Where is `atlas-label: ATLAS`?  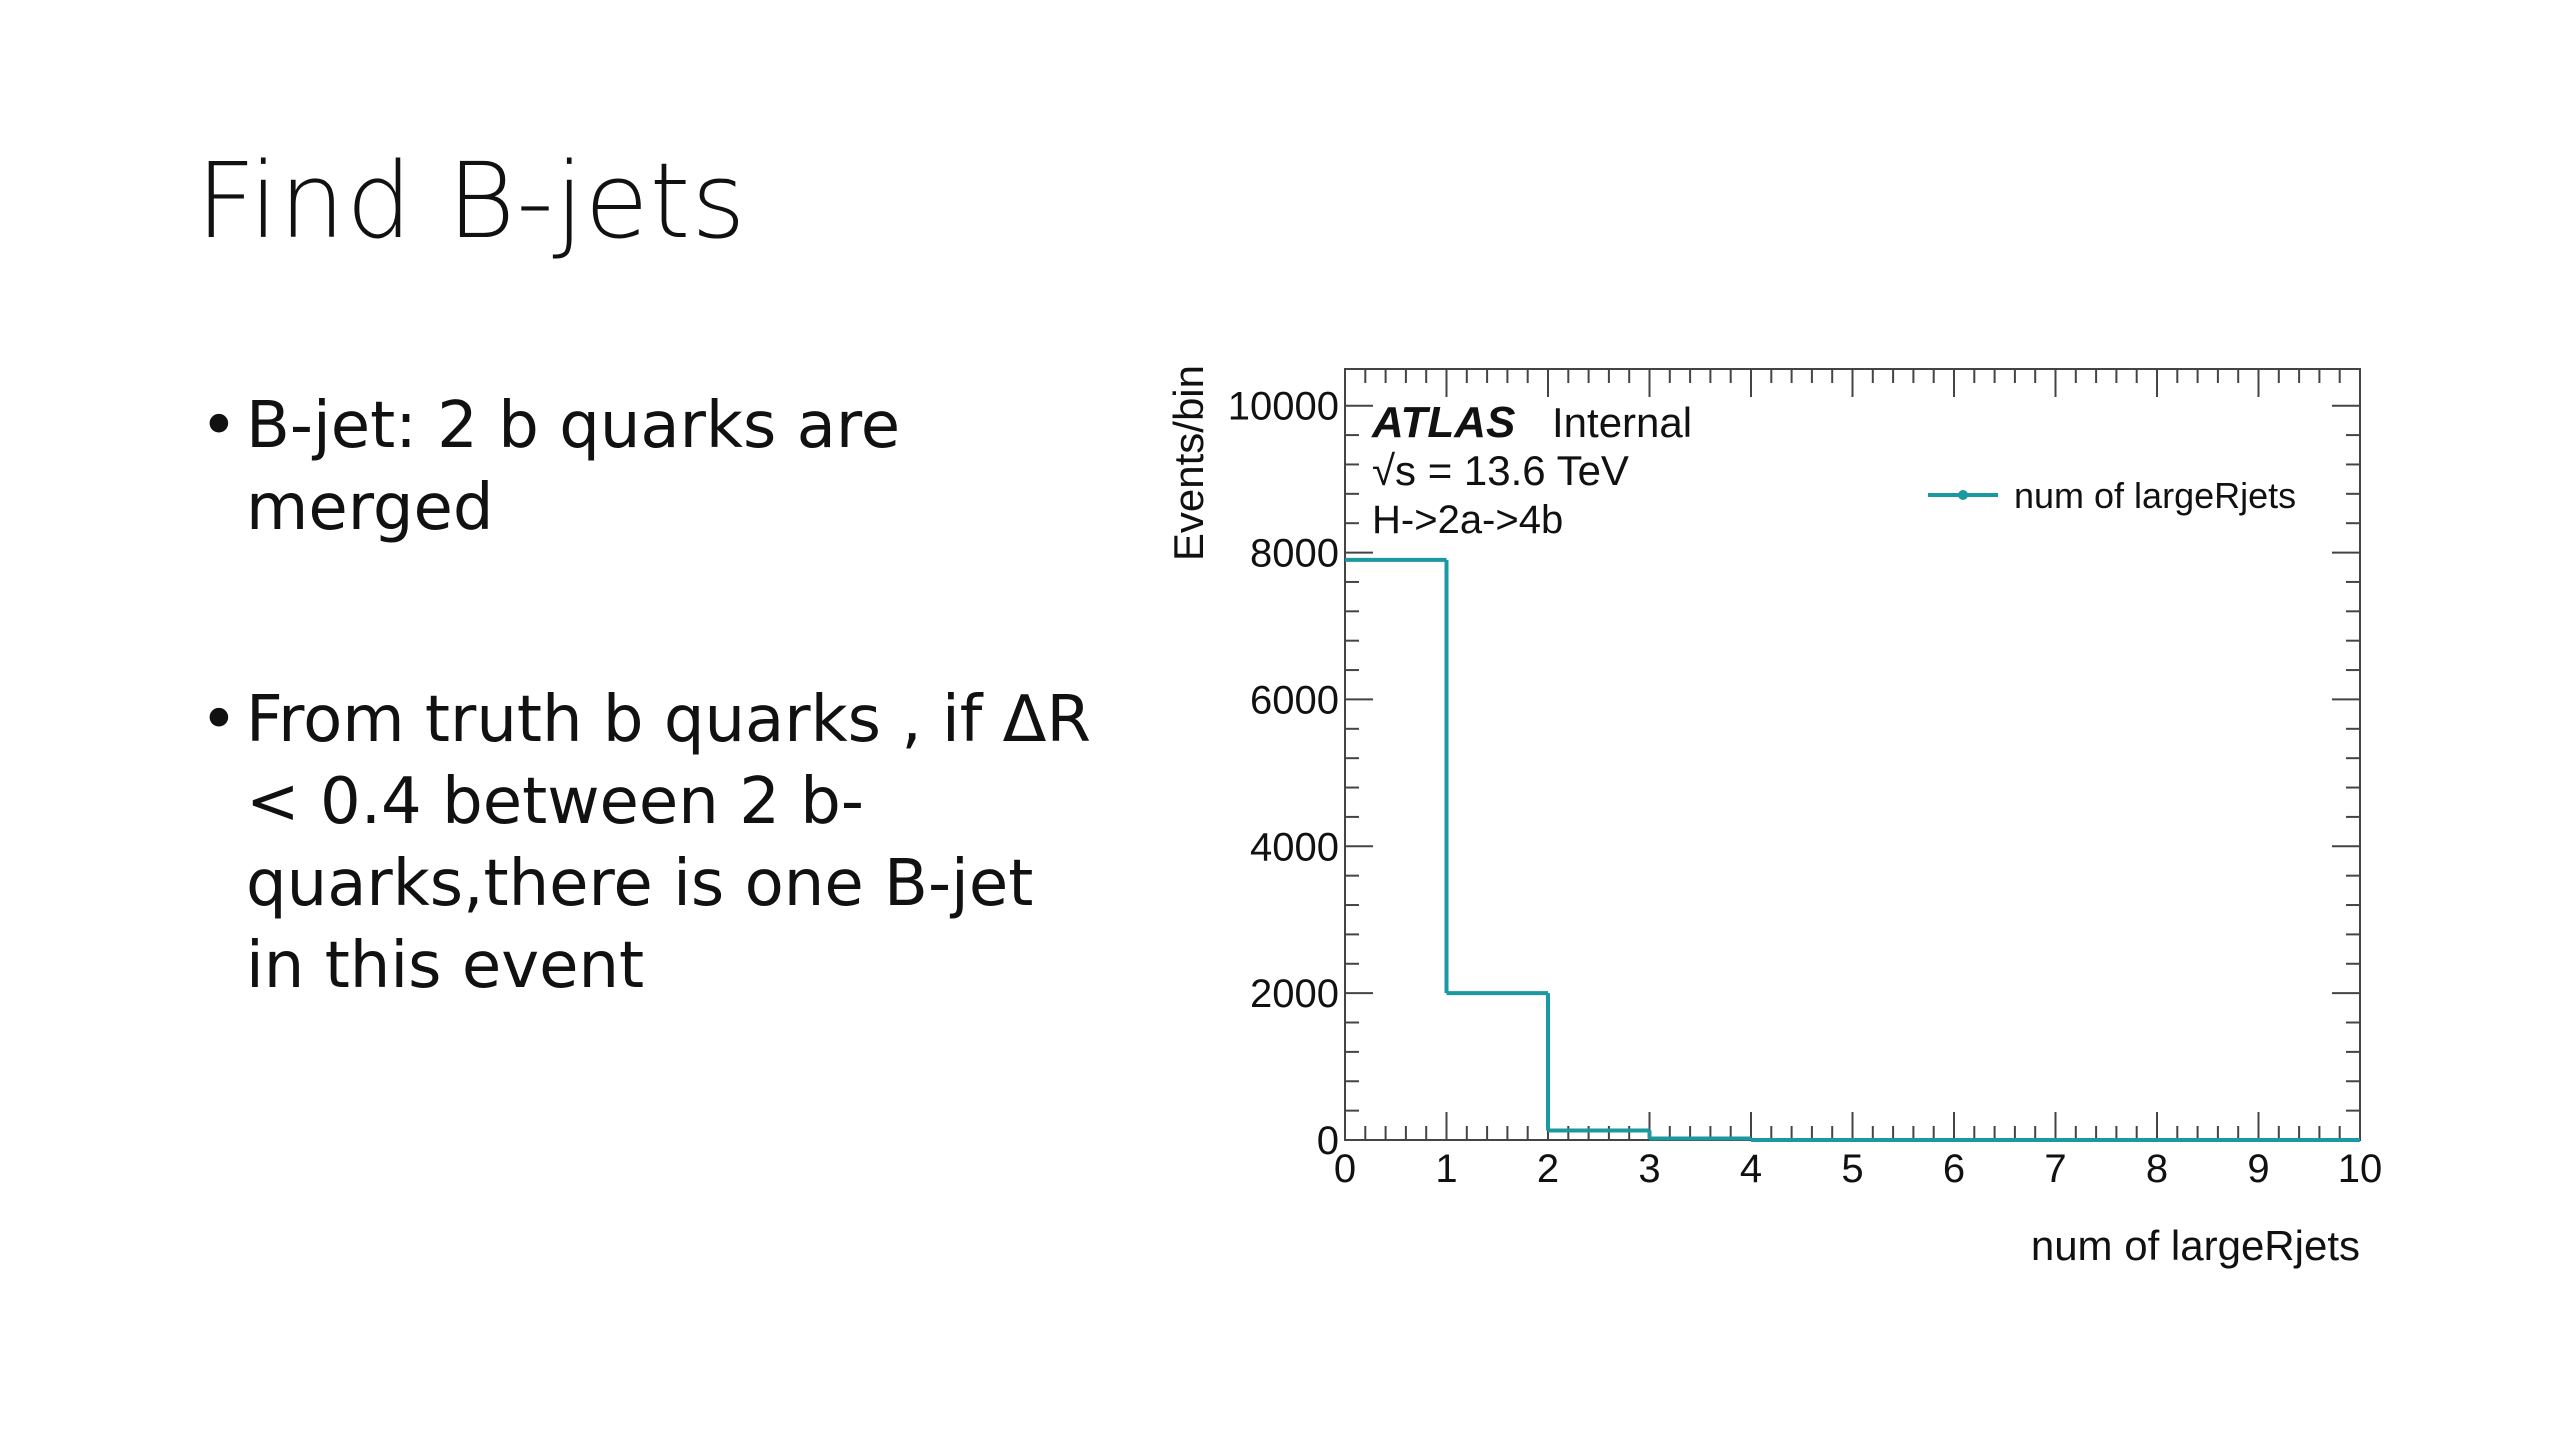 atlas-label: ATLAS is located at coordinates (1443, 422).